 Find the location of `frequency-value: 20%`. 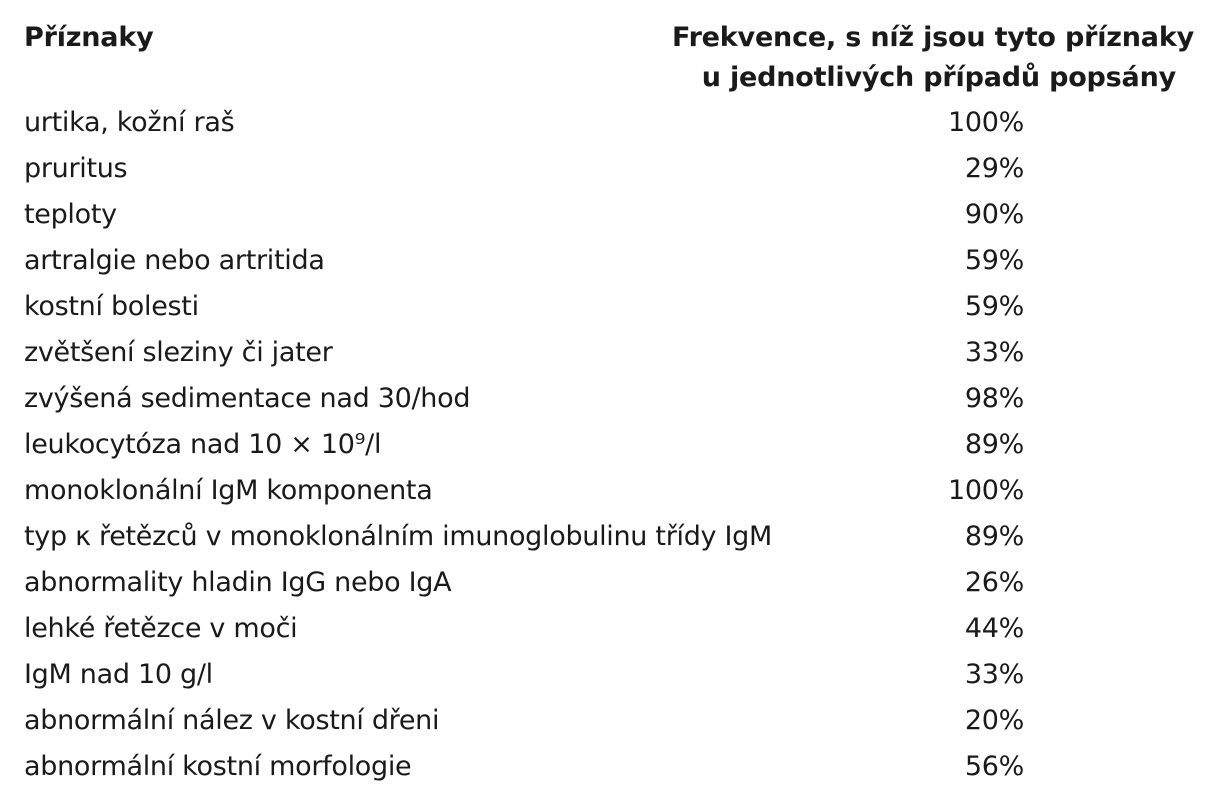

frequency-value: 20% is located at coordinates (994, 720).